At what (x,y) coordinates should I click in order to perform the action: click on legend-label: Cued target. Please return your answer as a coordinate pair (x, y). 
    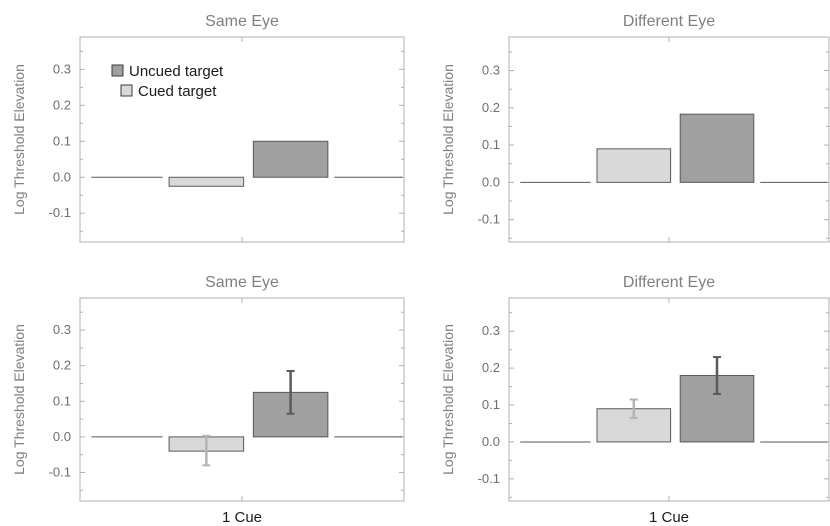
    Looking at the image, I should click on (177, 91).